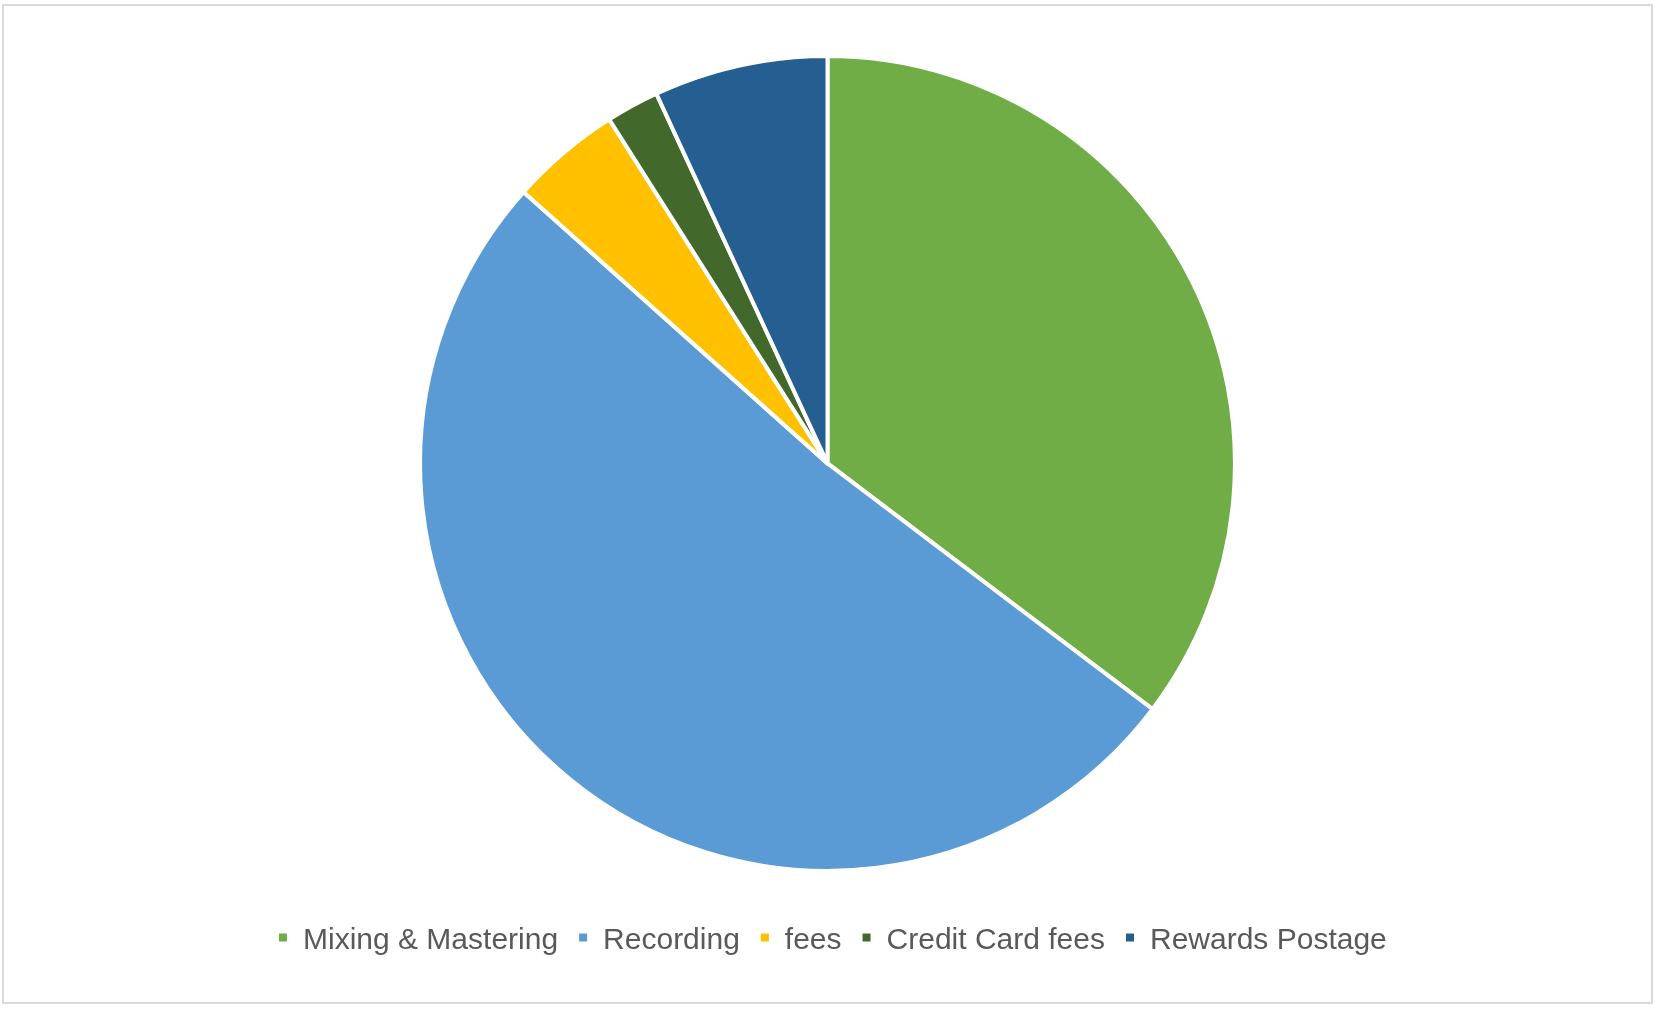 The image size is (1659, 1012). Describe the element at coordinates (1268, 939) in the screenshot. I see `legend-label: Rewards Postage` at that location.